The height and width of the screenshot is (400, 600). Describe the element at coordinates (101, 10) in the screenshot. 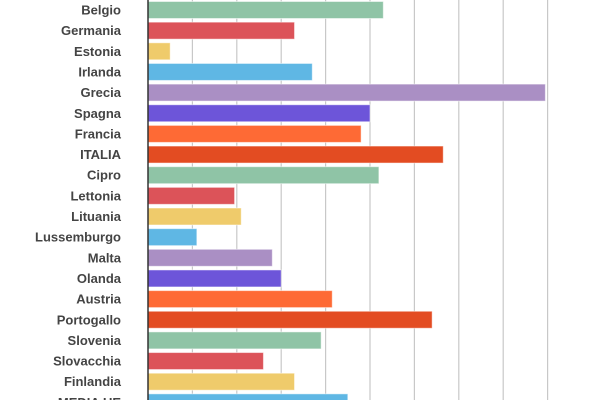

I see `category-label: Belgio` at that location.